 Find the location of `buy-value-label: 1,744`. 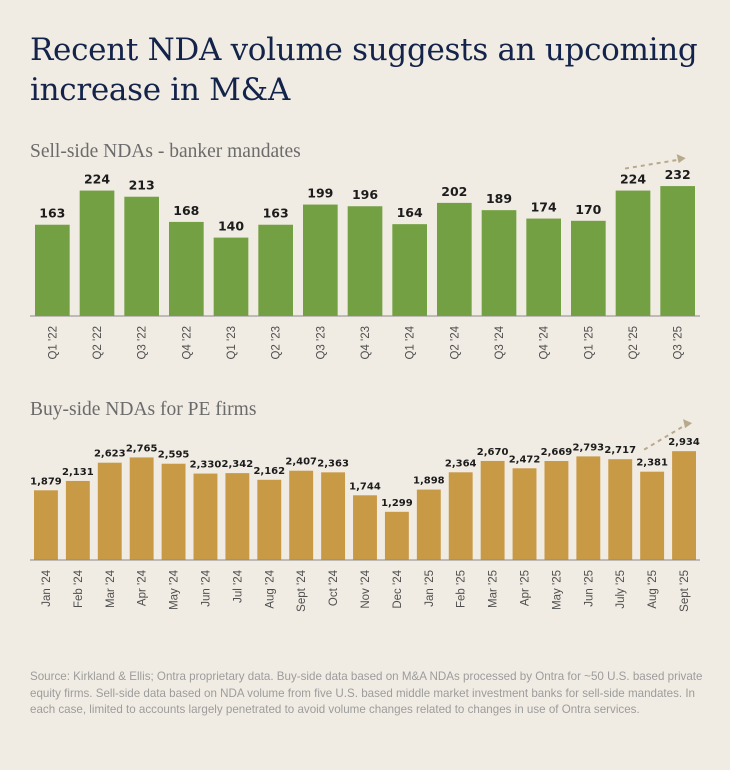

buy-value-label: 1,744 is located at coordinates (365, 486).